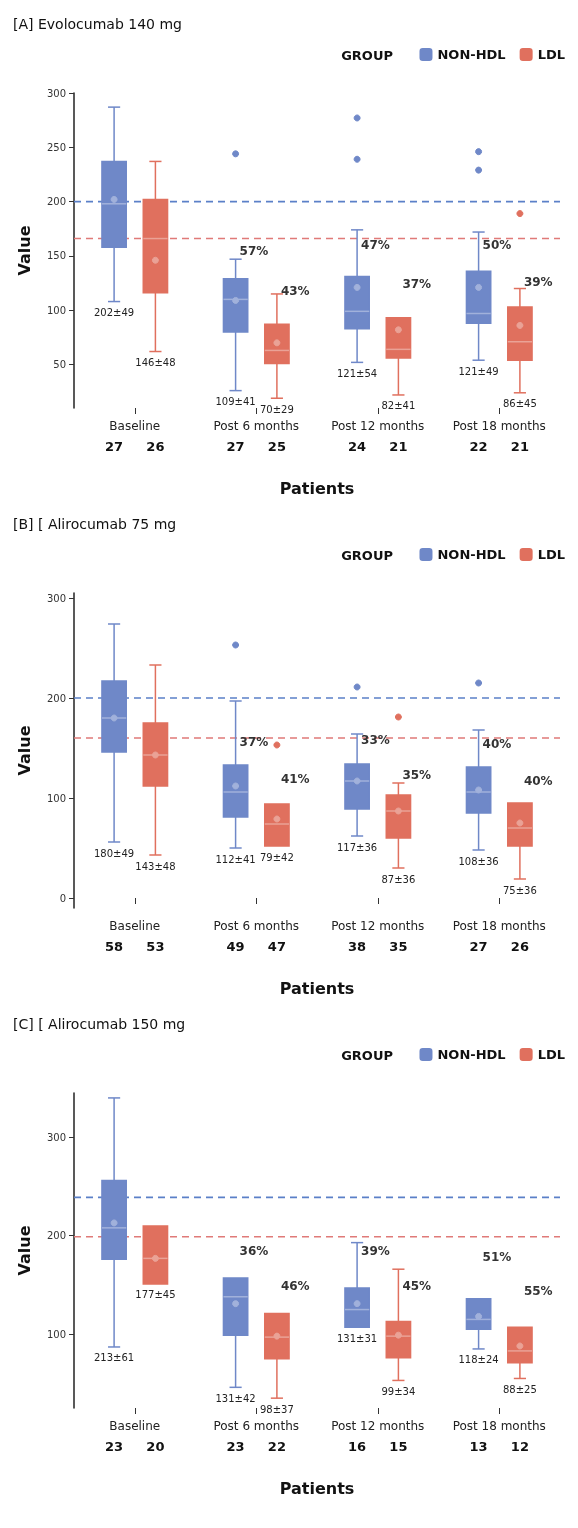  Describe the element at coordinates (398, 879) in the screenshot. I see `text: 87±36` at that location.